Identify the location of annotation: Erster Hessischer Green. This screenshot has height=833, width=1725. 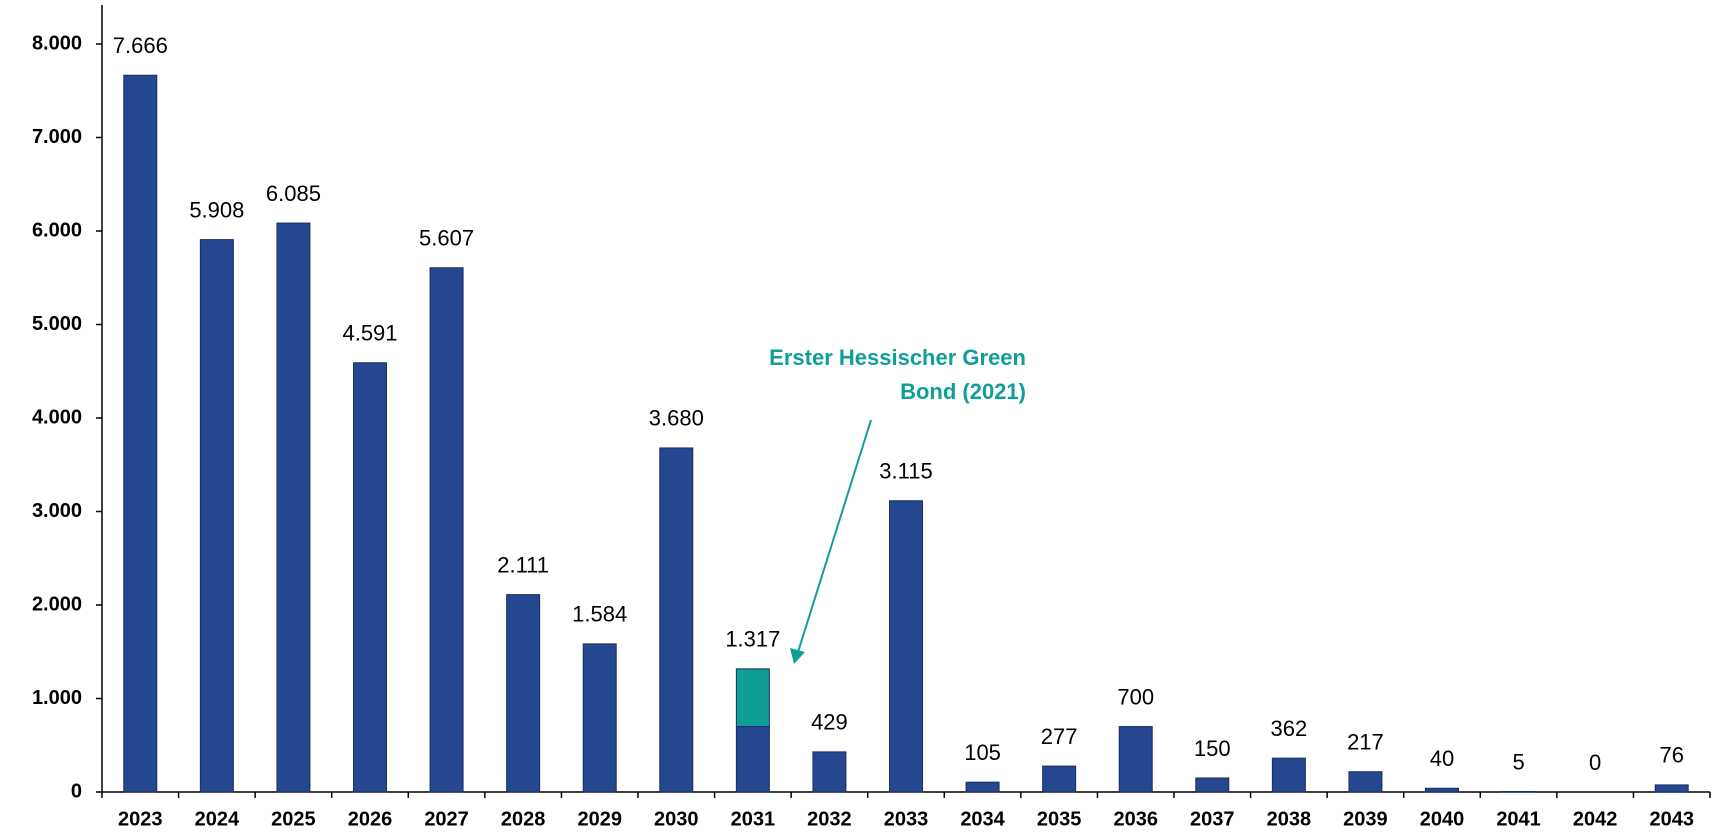
(897, 357).